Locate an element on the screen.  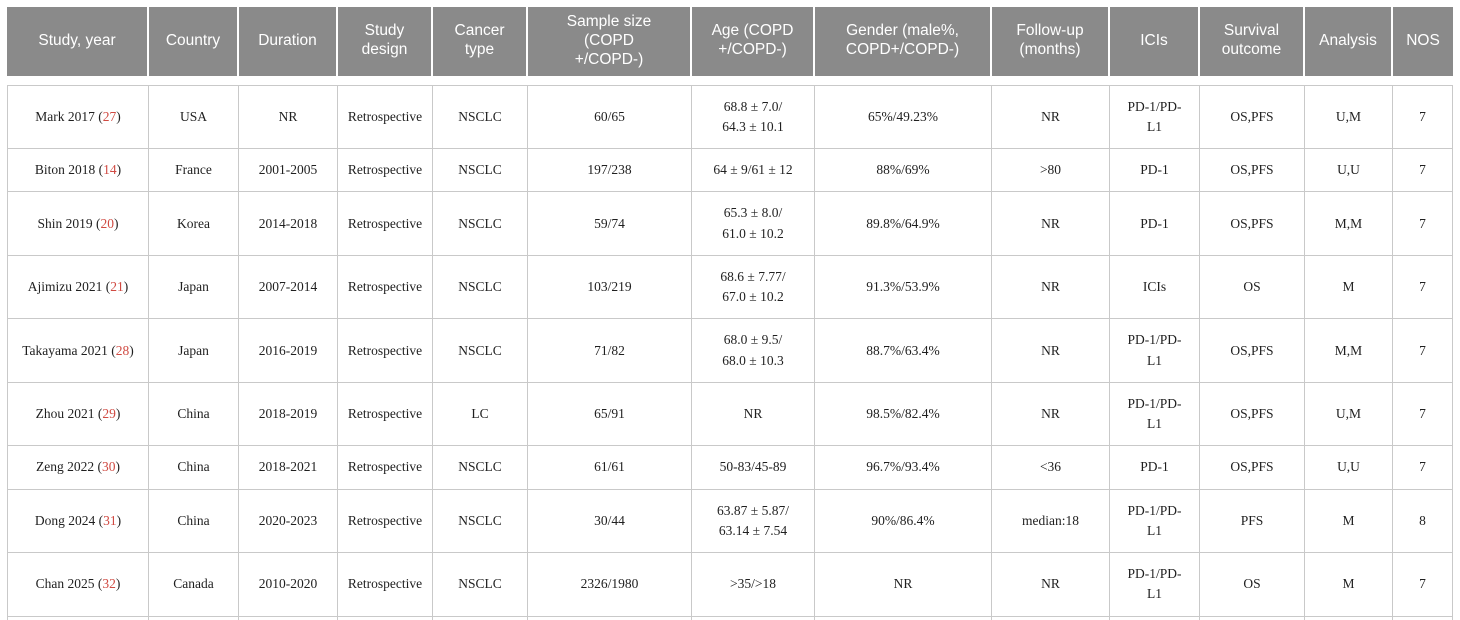
cell-age: 65.3 ± 8.0/61.0 ± 10.2 is located at coordinates (753, 224).